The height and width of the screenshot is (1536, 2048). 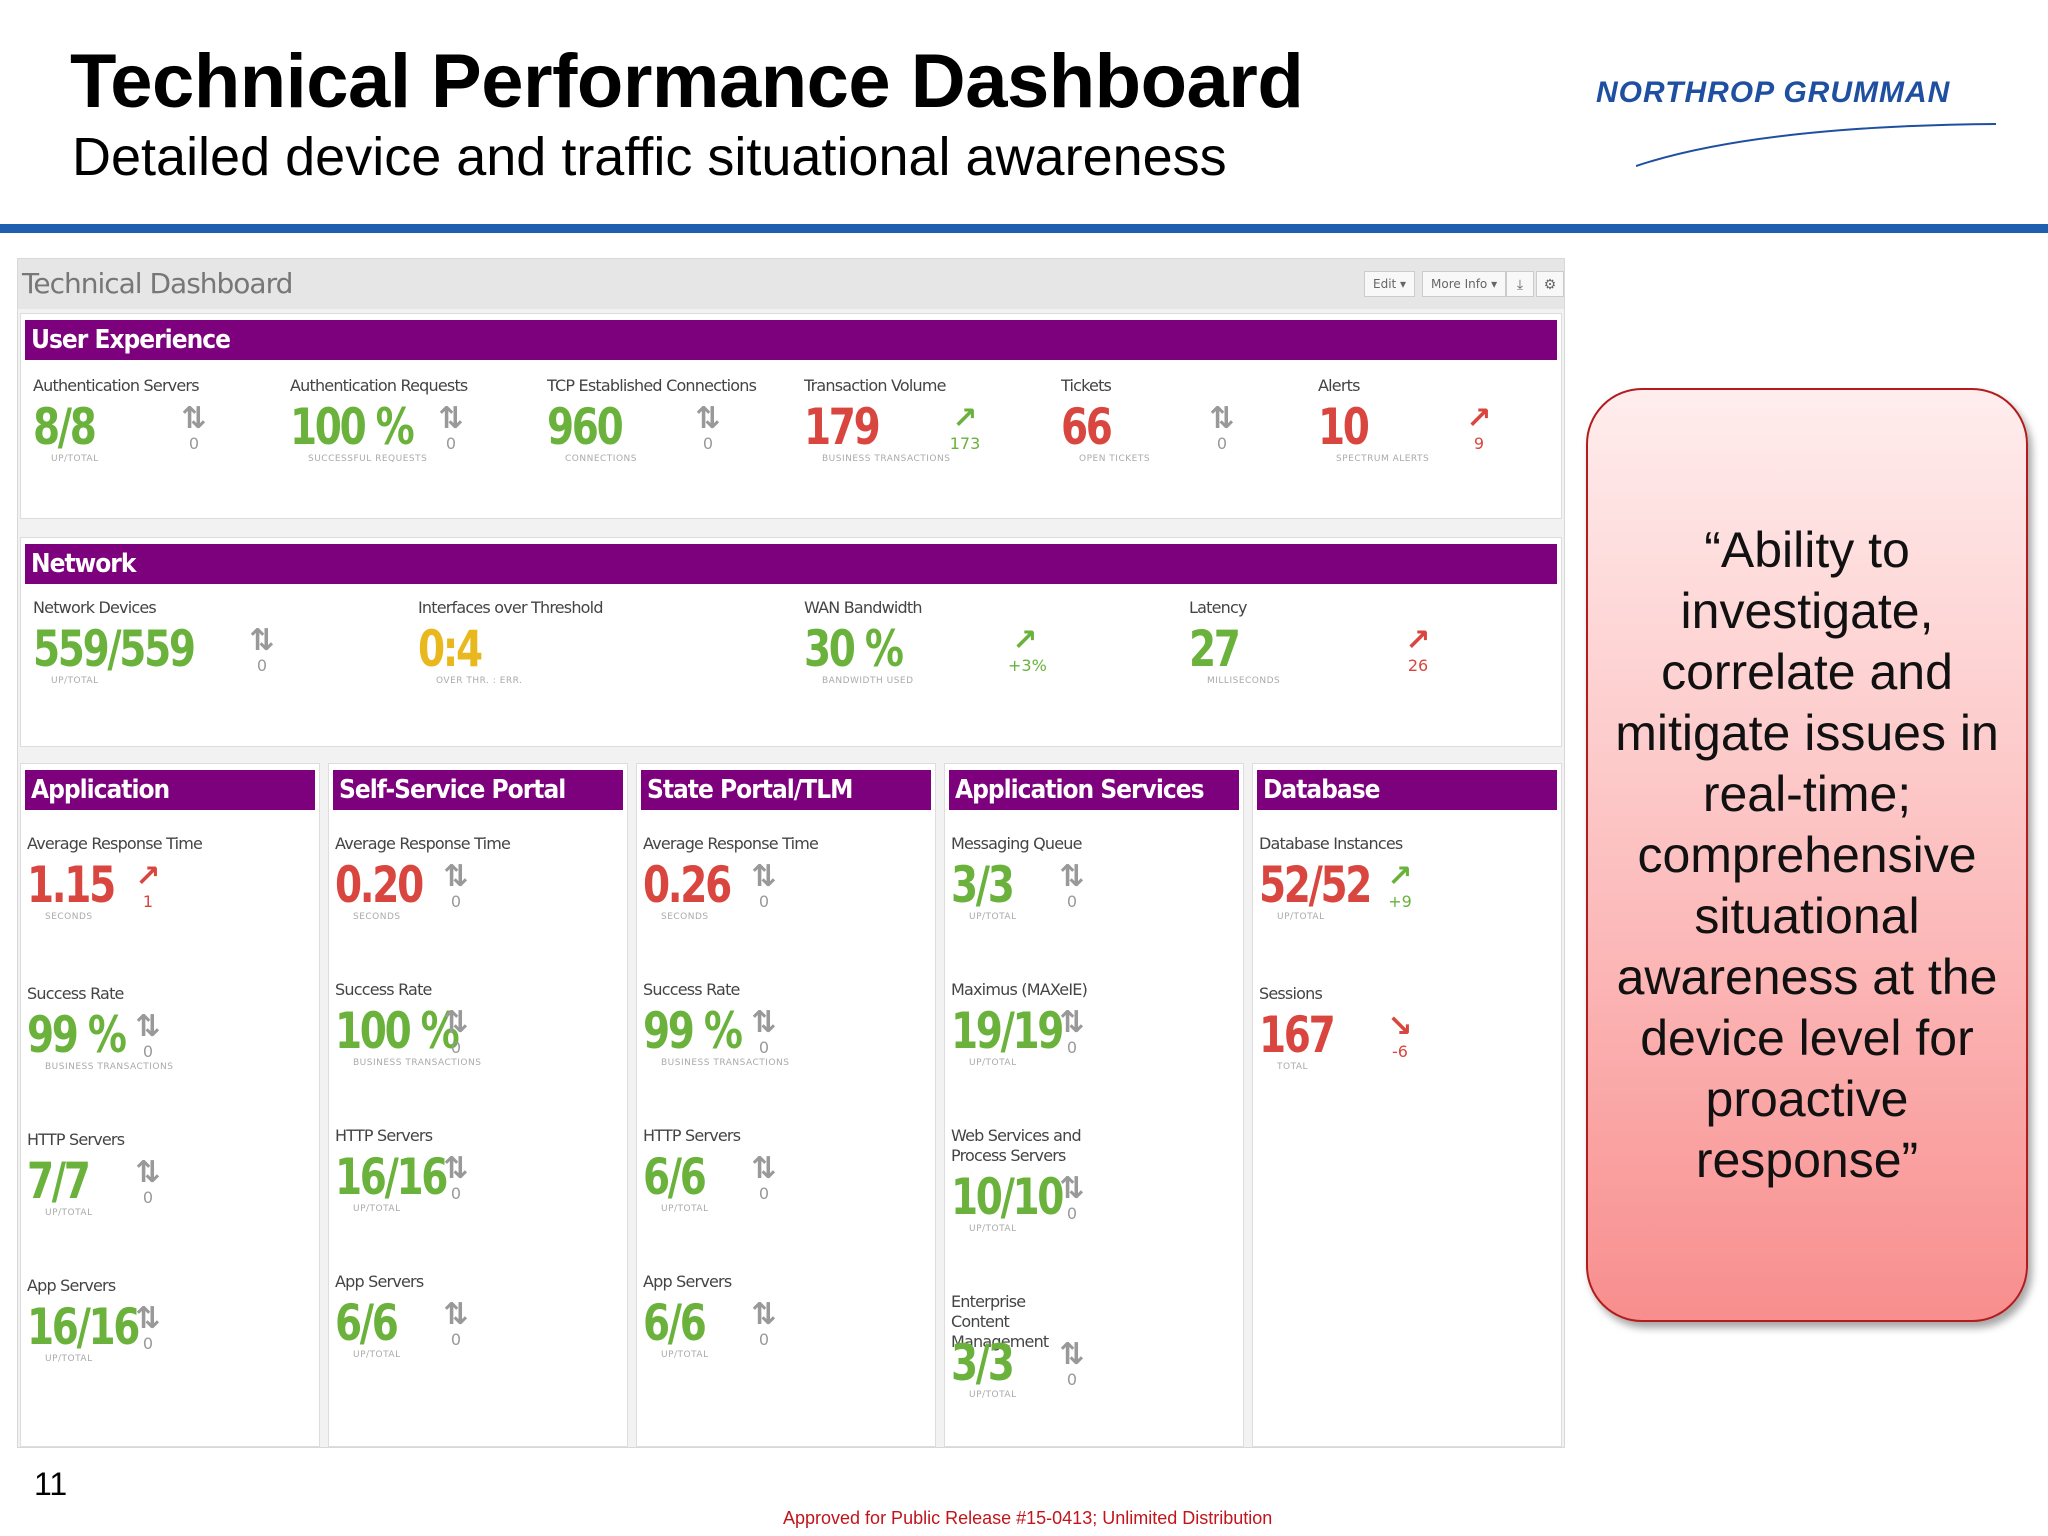 I want to click on metric-database-instances: Database Instances 52/52 UP/TOTAL ↗ +9, so click(x=1378, y=894).